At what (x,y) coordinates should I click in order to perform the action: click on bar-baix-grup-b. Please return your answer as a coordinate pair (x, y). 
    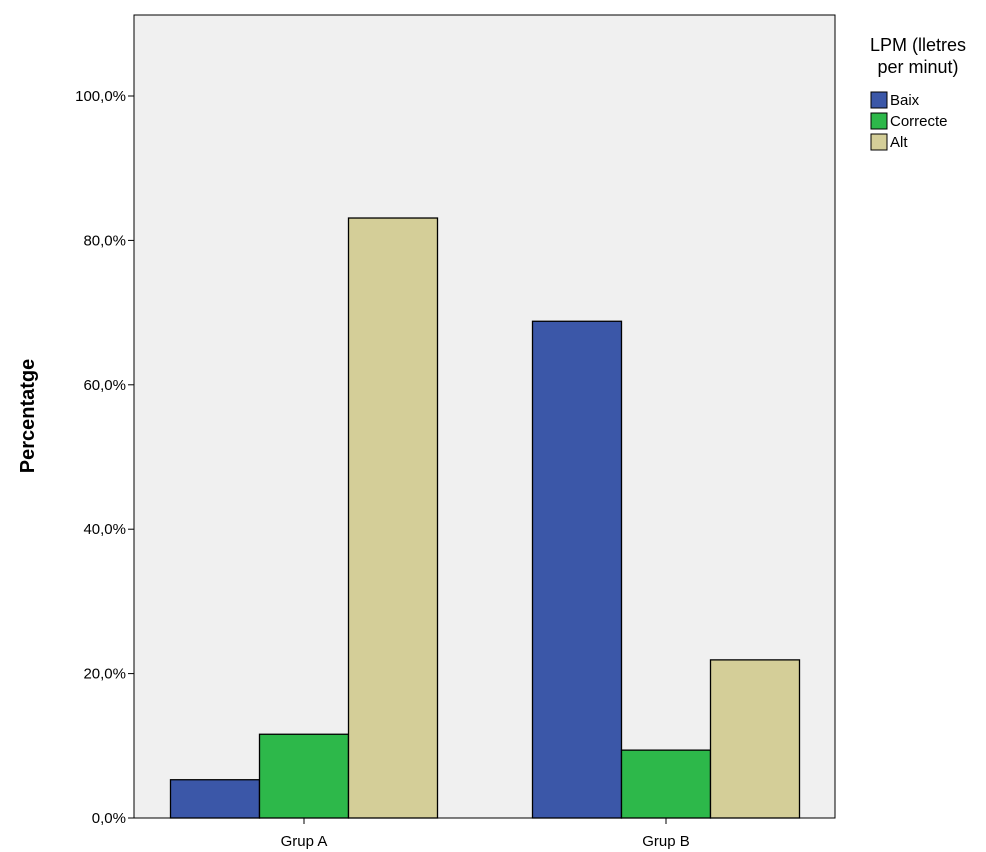
    Looking at the image, I should click on (577, 569).